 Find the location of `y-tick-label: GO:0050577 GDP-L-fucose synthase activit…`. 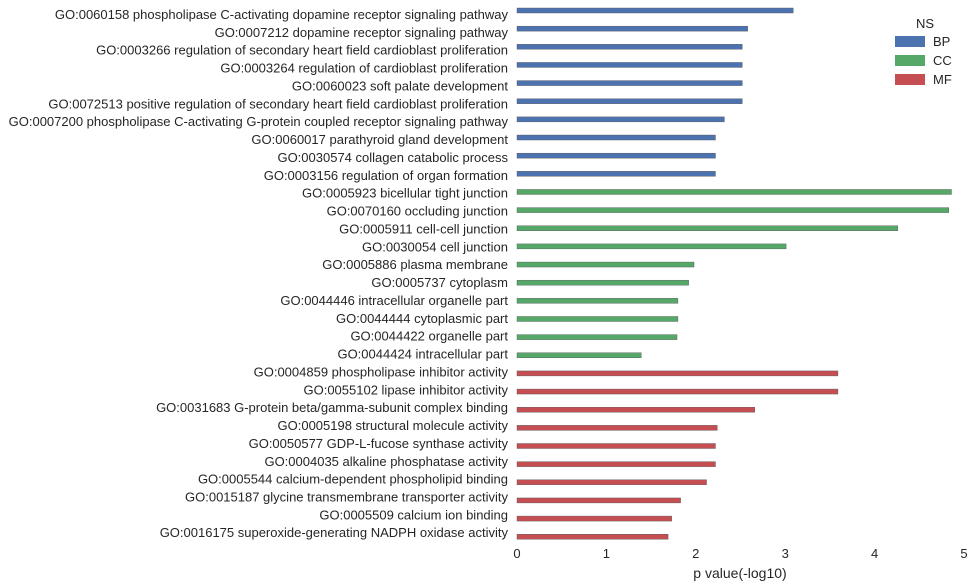

y-tick-label: GO:0050577 GDP-L-fucose synthase activit… is located at coordinates (379, 443).